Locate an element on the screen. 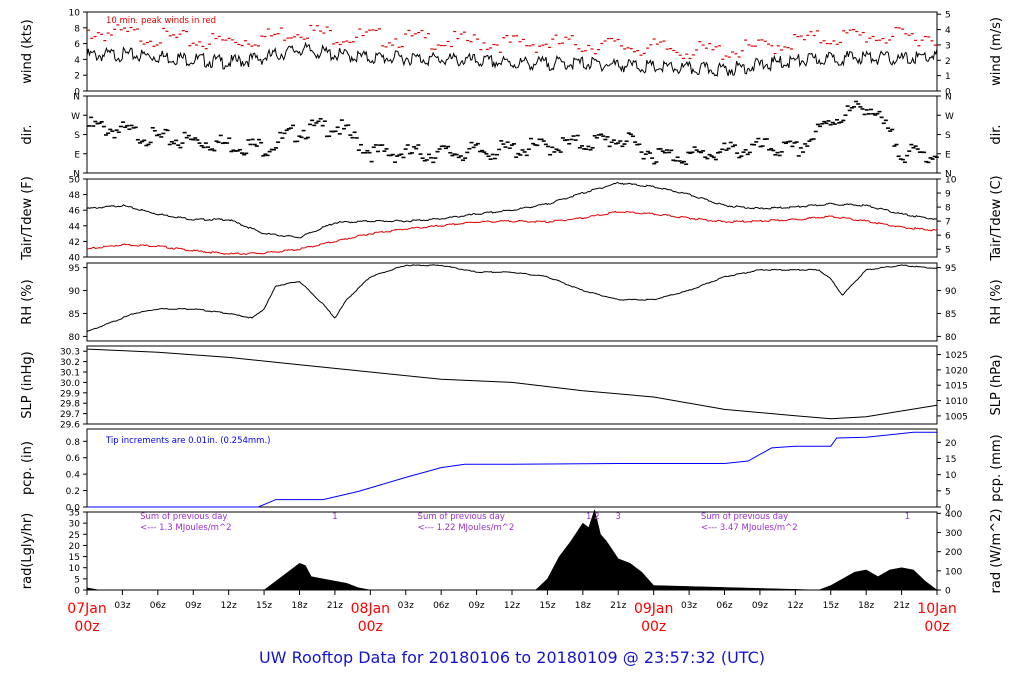  left-tick-label: 4 is located at coordinates (77, 61).